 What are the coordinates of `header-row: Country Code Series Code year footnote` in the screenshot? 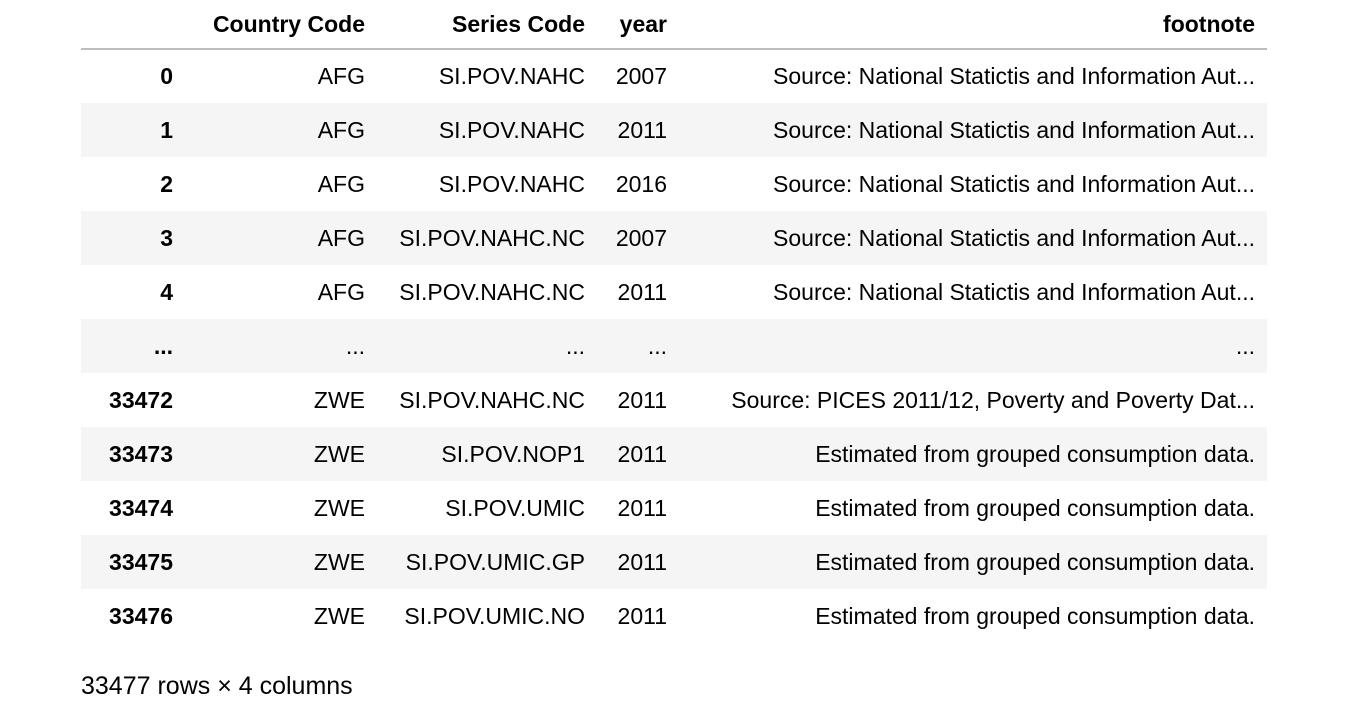 It's located at (674, 25).